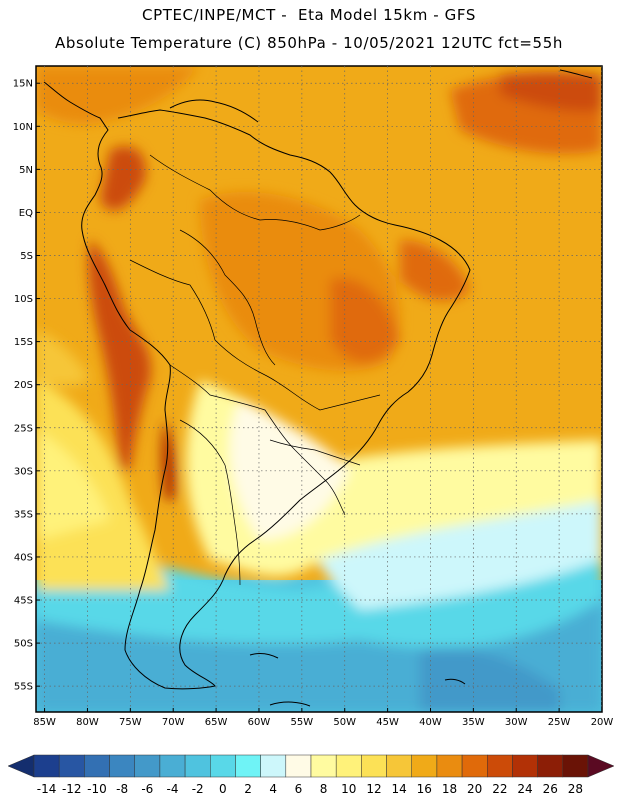 The image size is (618, 800). What do you see at coordinates (173, 789) in the screenshot?
I see `colorbar-label: -4` at bounding box center [173, 789].